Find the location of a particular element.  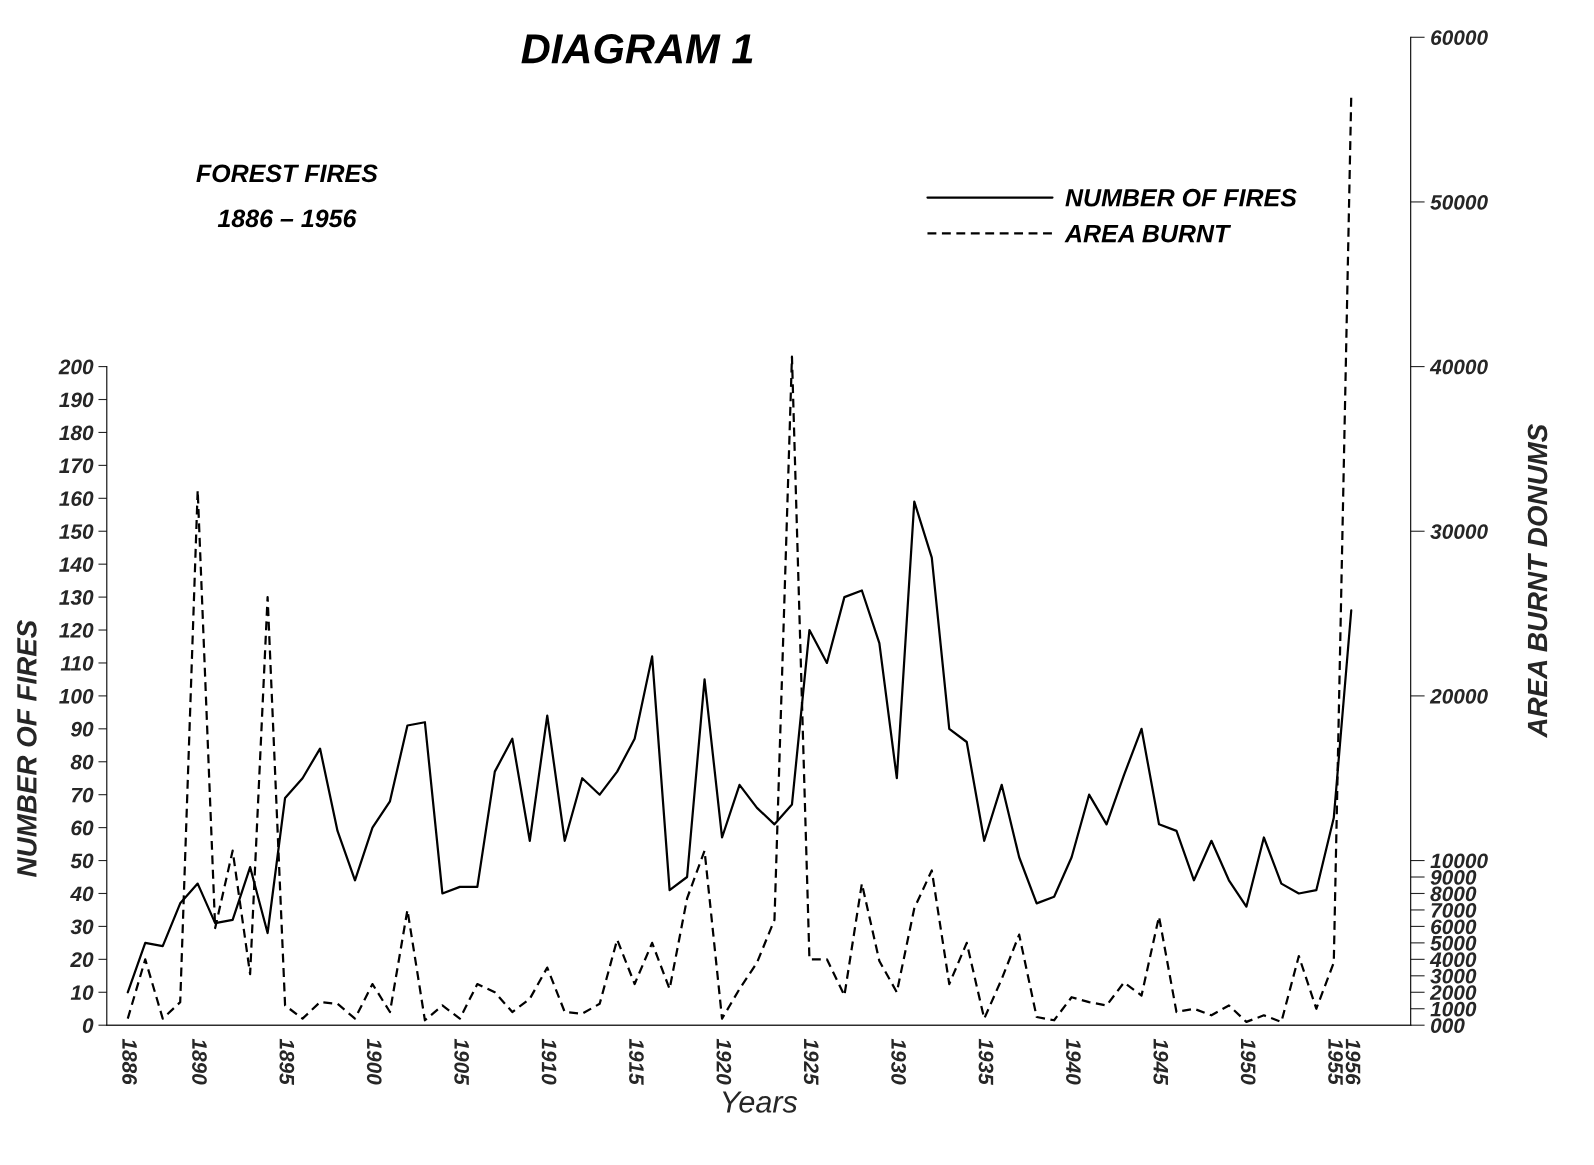

x-tick-label: 1925 is located at coordinates (811, 1061).